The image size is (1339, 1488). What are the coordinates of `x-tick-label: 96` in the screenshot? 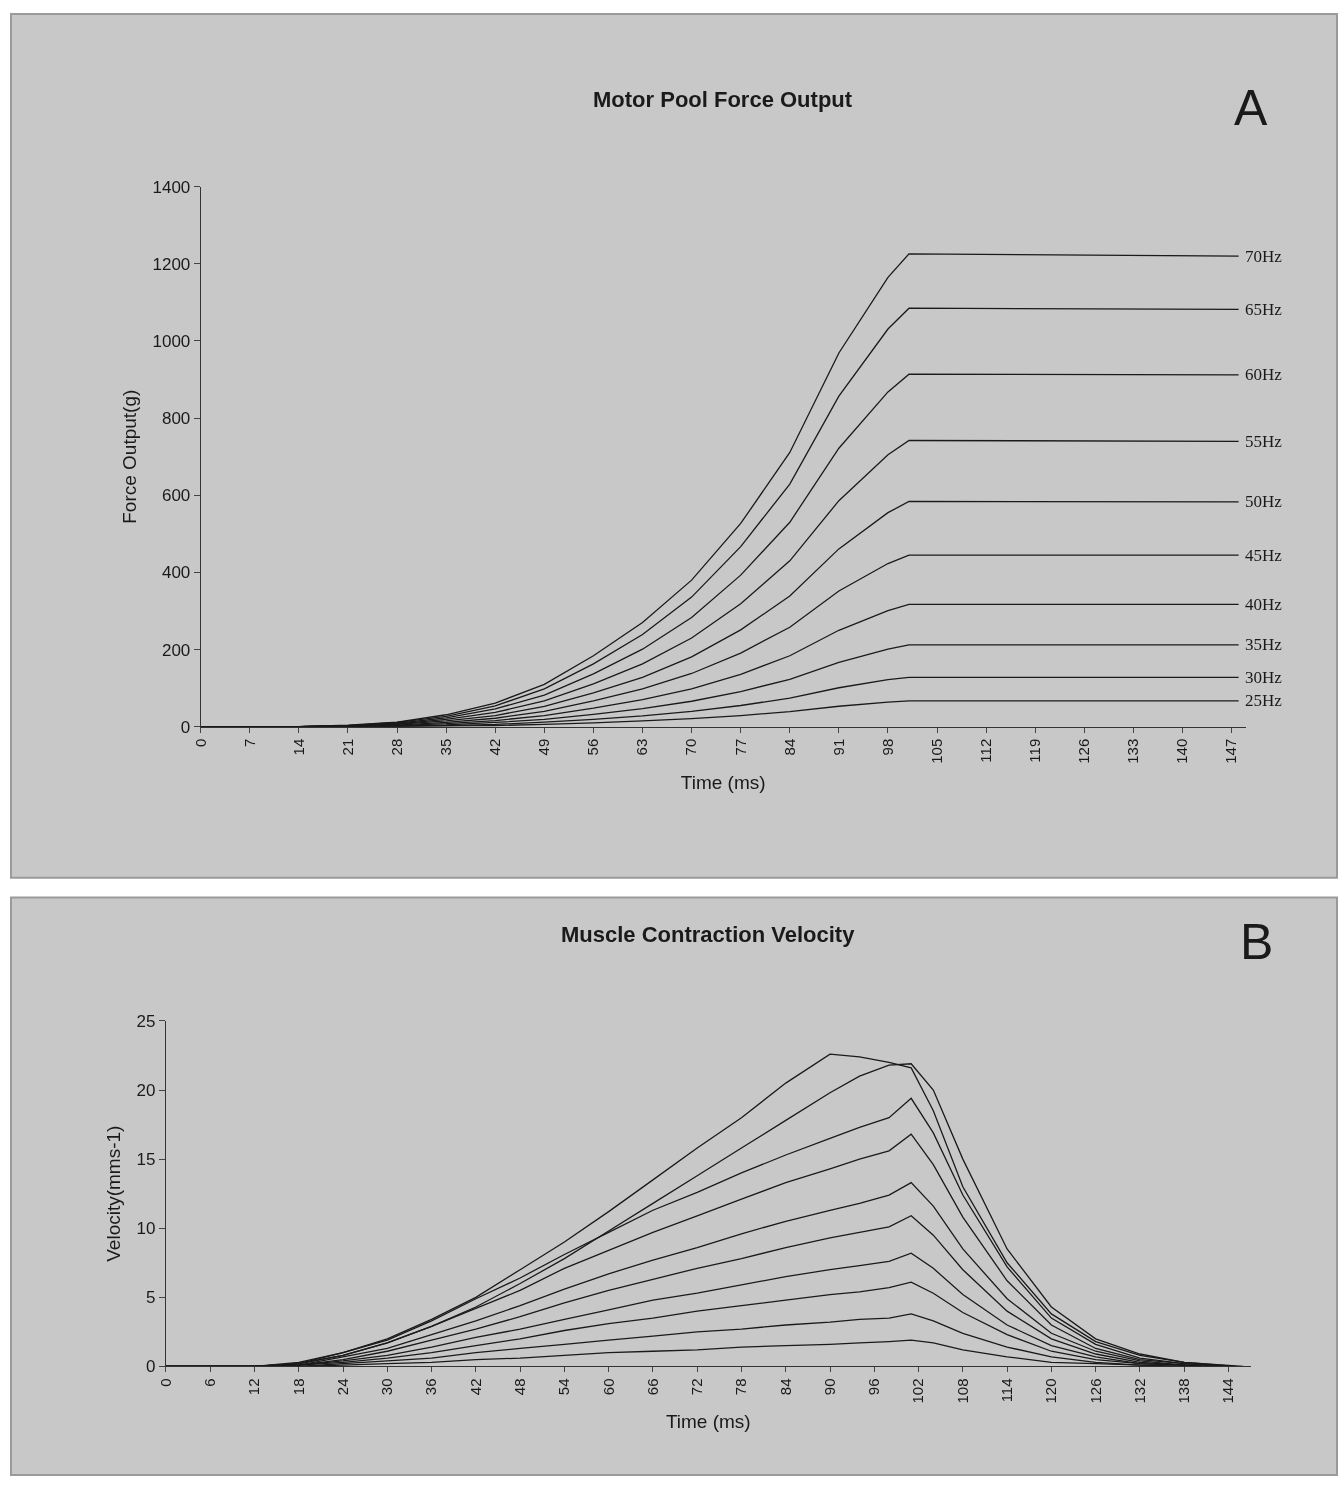 It's located at (874, 1387).